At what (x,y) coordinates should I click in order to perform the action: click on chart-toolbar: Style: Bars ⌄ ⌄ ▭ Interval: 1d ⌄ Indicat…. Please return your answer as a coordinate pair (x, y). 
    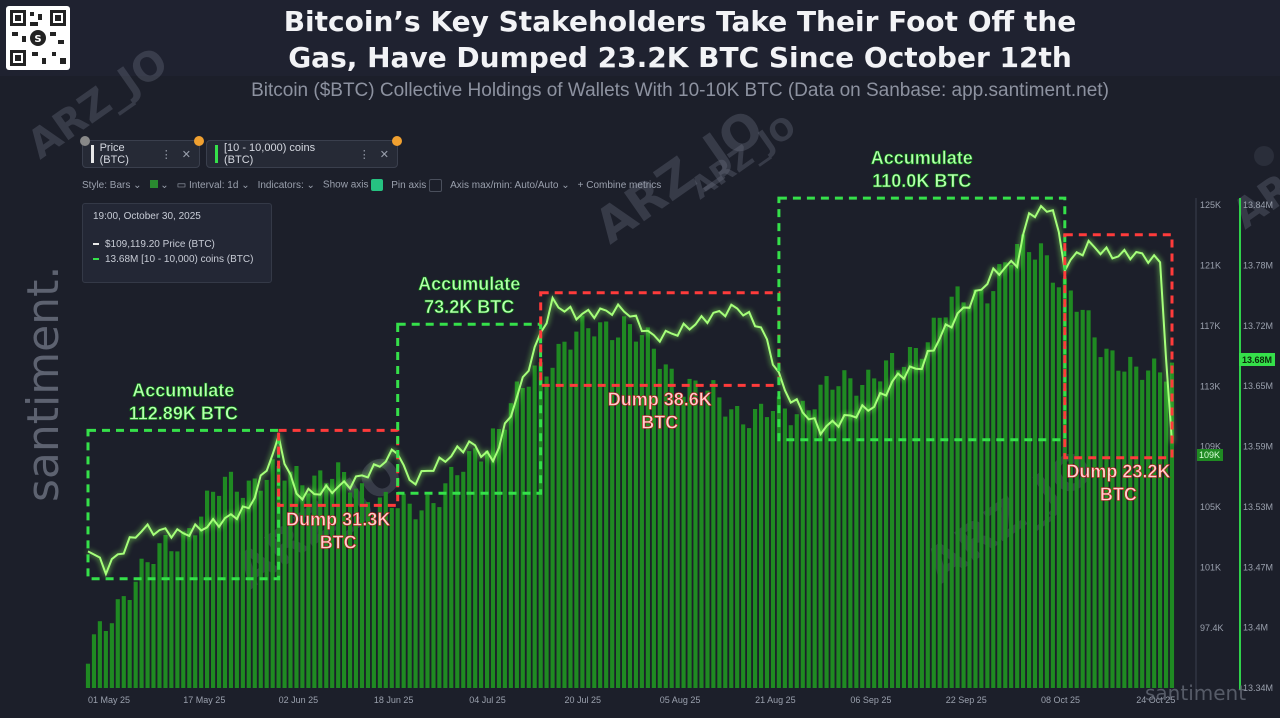
    Looking at the image, I should click on (371, 185).